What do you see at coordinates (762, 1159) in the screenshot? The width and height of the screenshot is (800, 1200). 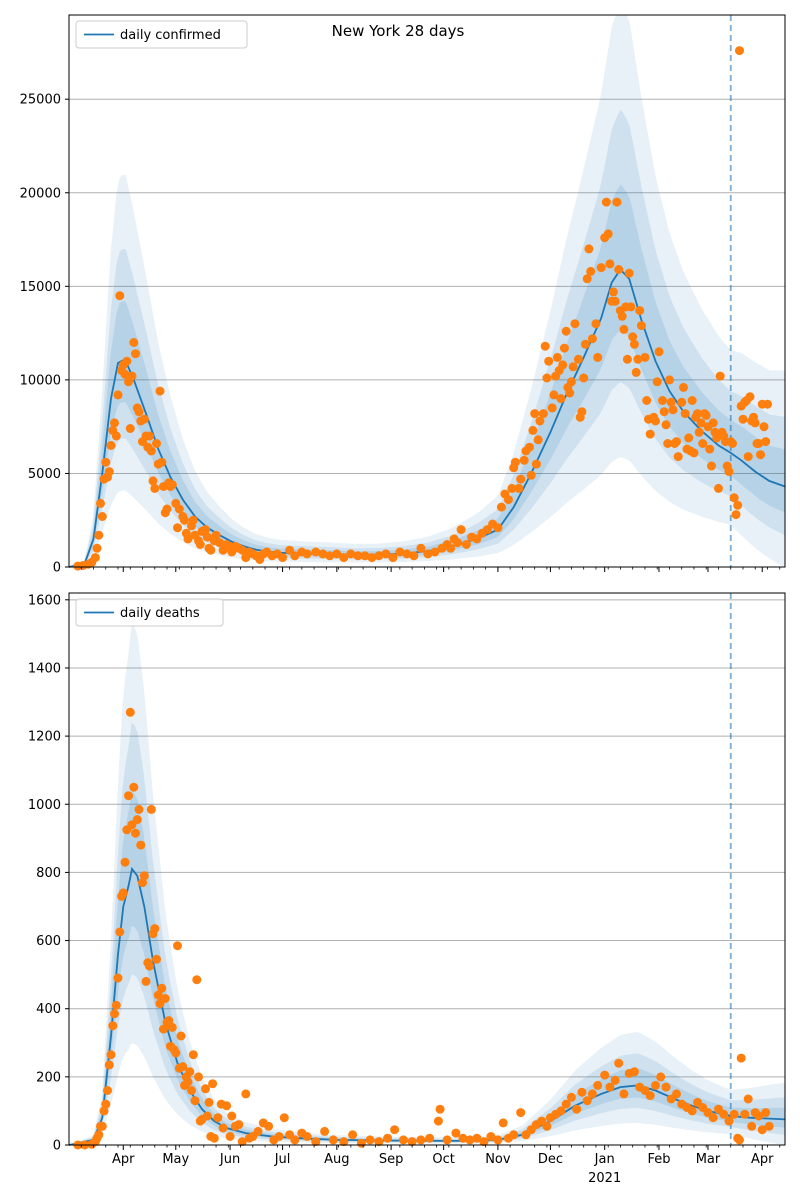 I see `deaths-x-tick-label: Apr` at bounding box center [762, 1159].